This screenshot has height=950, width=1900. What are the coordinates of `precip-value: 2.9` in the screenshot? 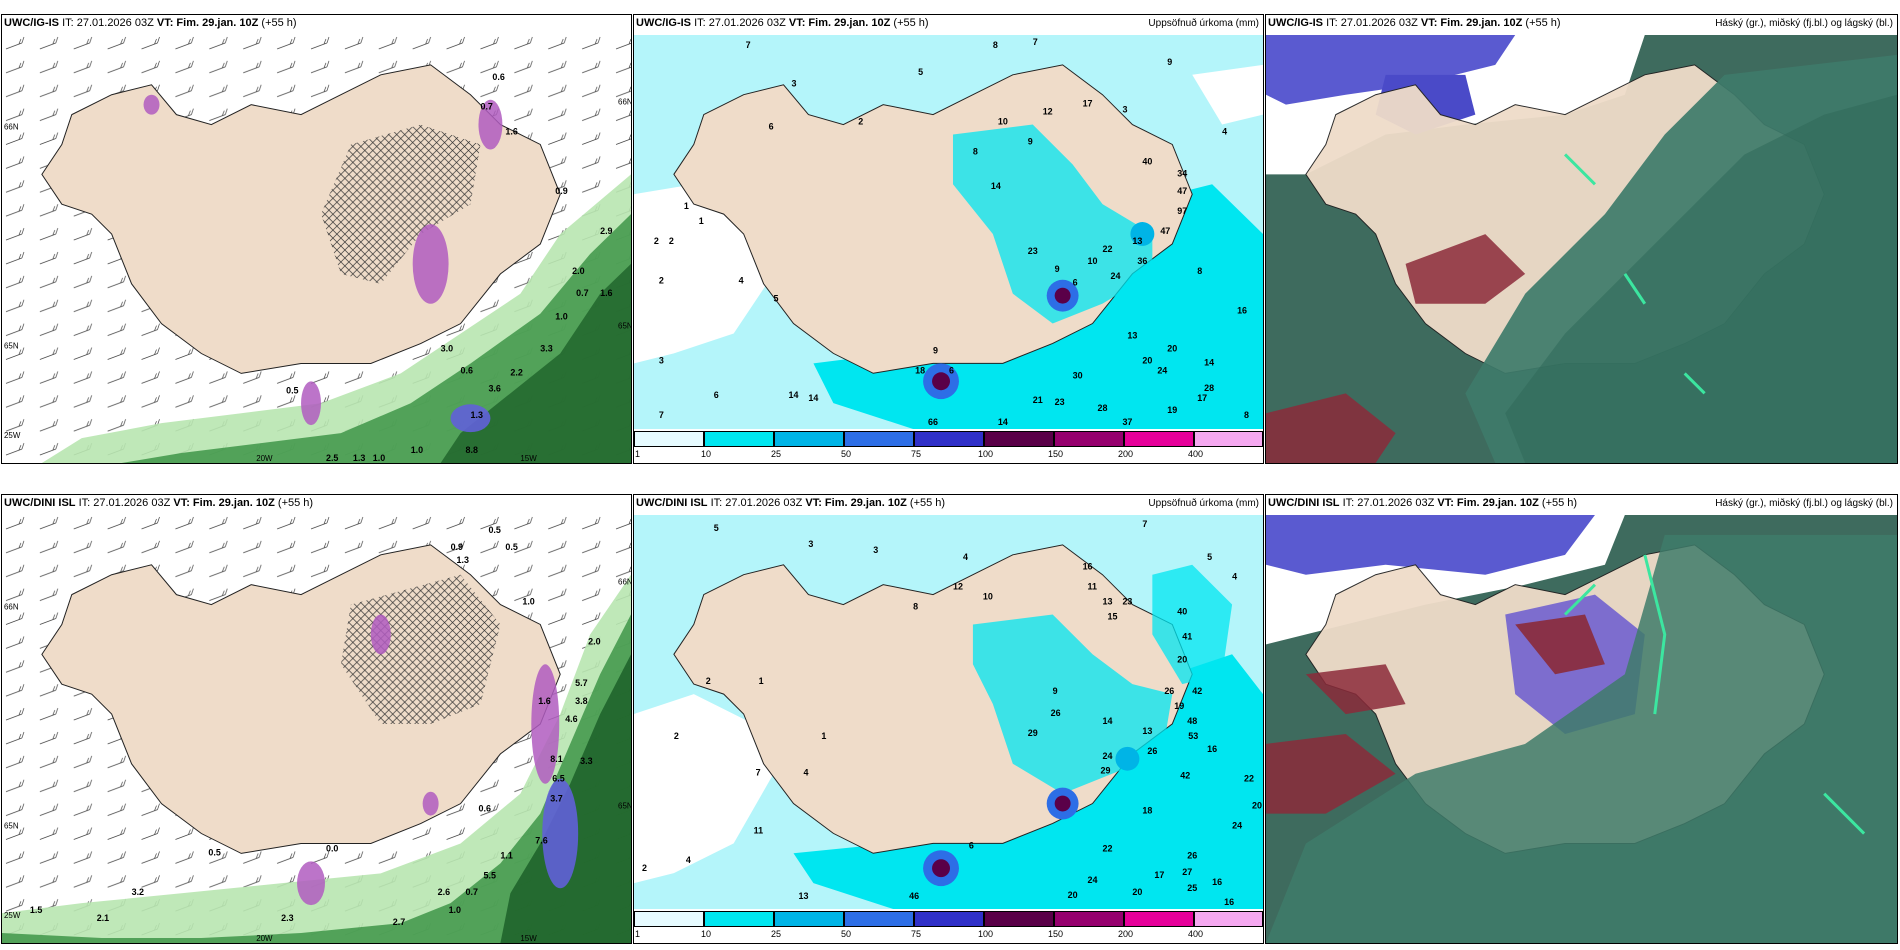 It's located at (606, 231).